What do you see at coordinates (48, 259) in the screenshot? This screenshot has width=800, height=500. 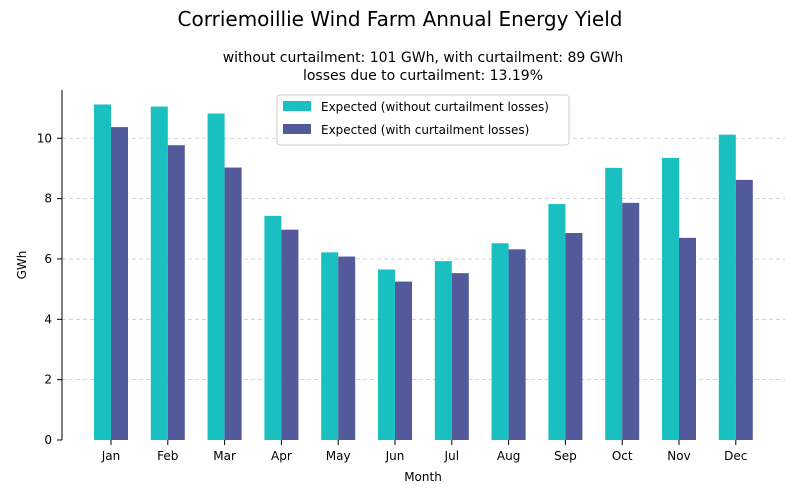 I see `y-tick-label: 6` at bounding box center [48, 259].